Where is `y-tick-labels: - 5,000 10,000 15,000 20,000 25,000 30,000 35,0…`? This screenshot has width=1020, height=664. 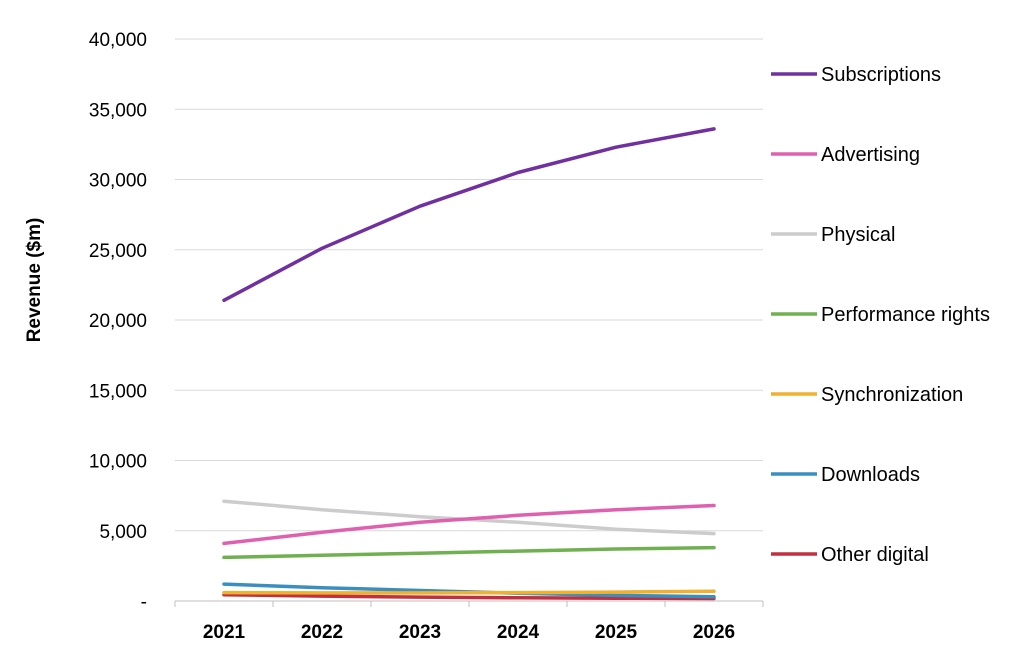 y-tick-labels: - 5,000 10,000 15,000 20,000 25,000 30,000 35,0… is located at coordinates (118, 321).